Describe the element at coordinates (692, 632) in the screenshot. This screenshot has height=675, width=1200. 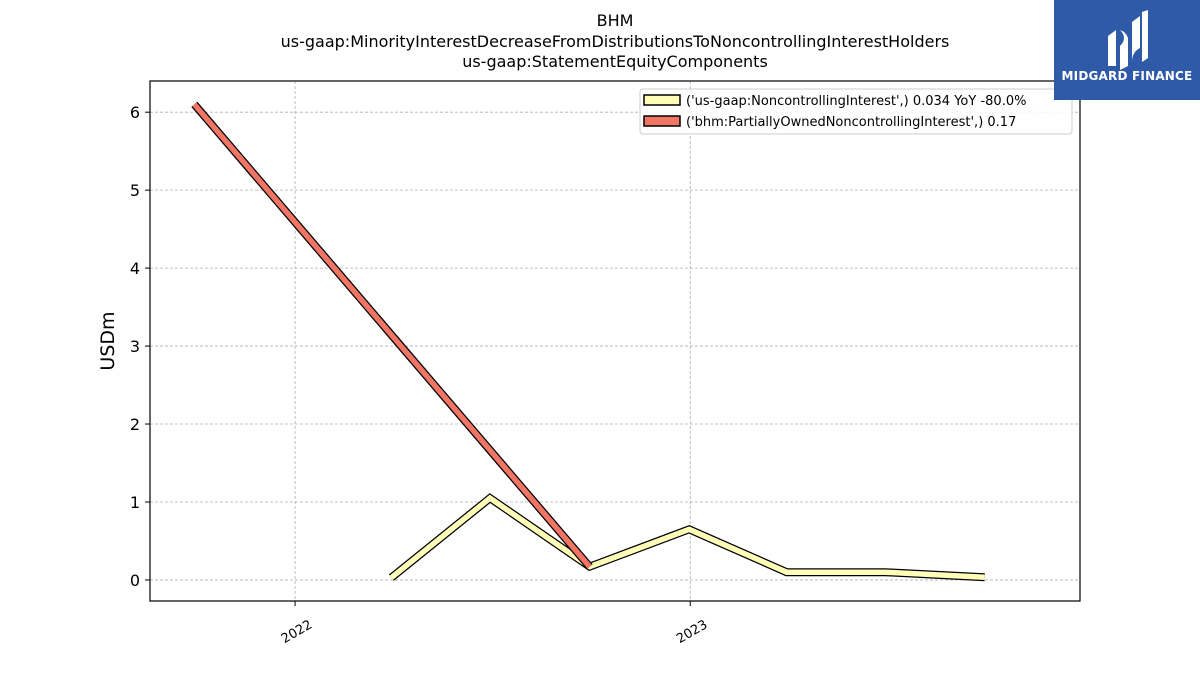
I see `x-tick-label: 2023` at that location.